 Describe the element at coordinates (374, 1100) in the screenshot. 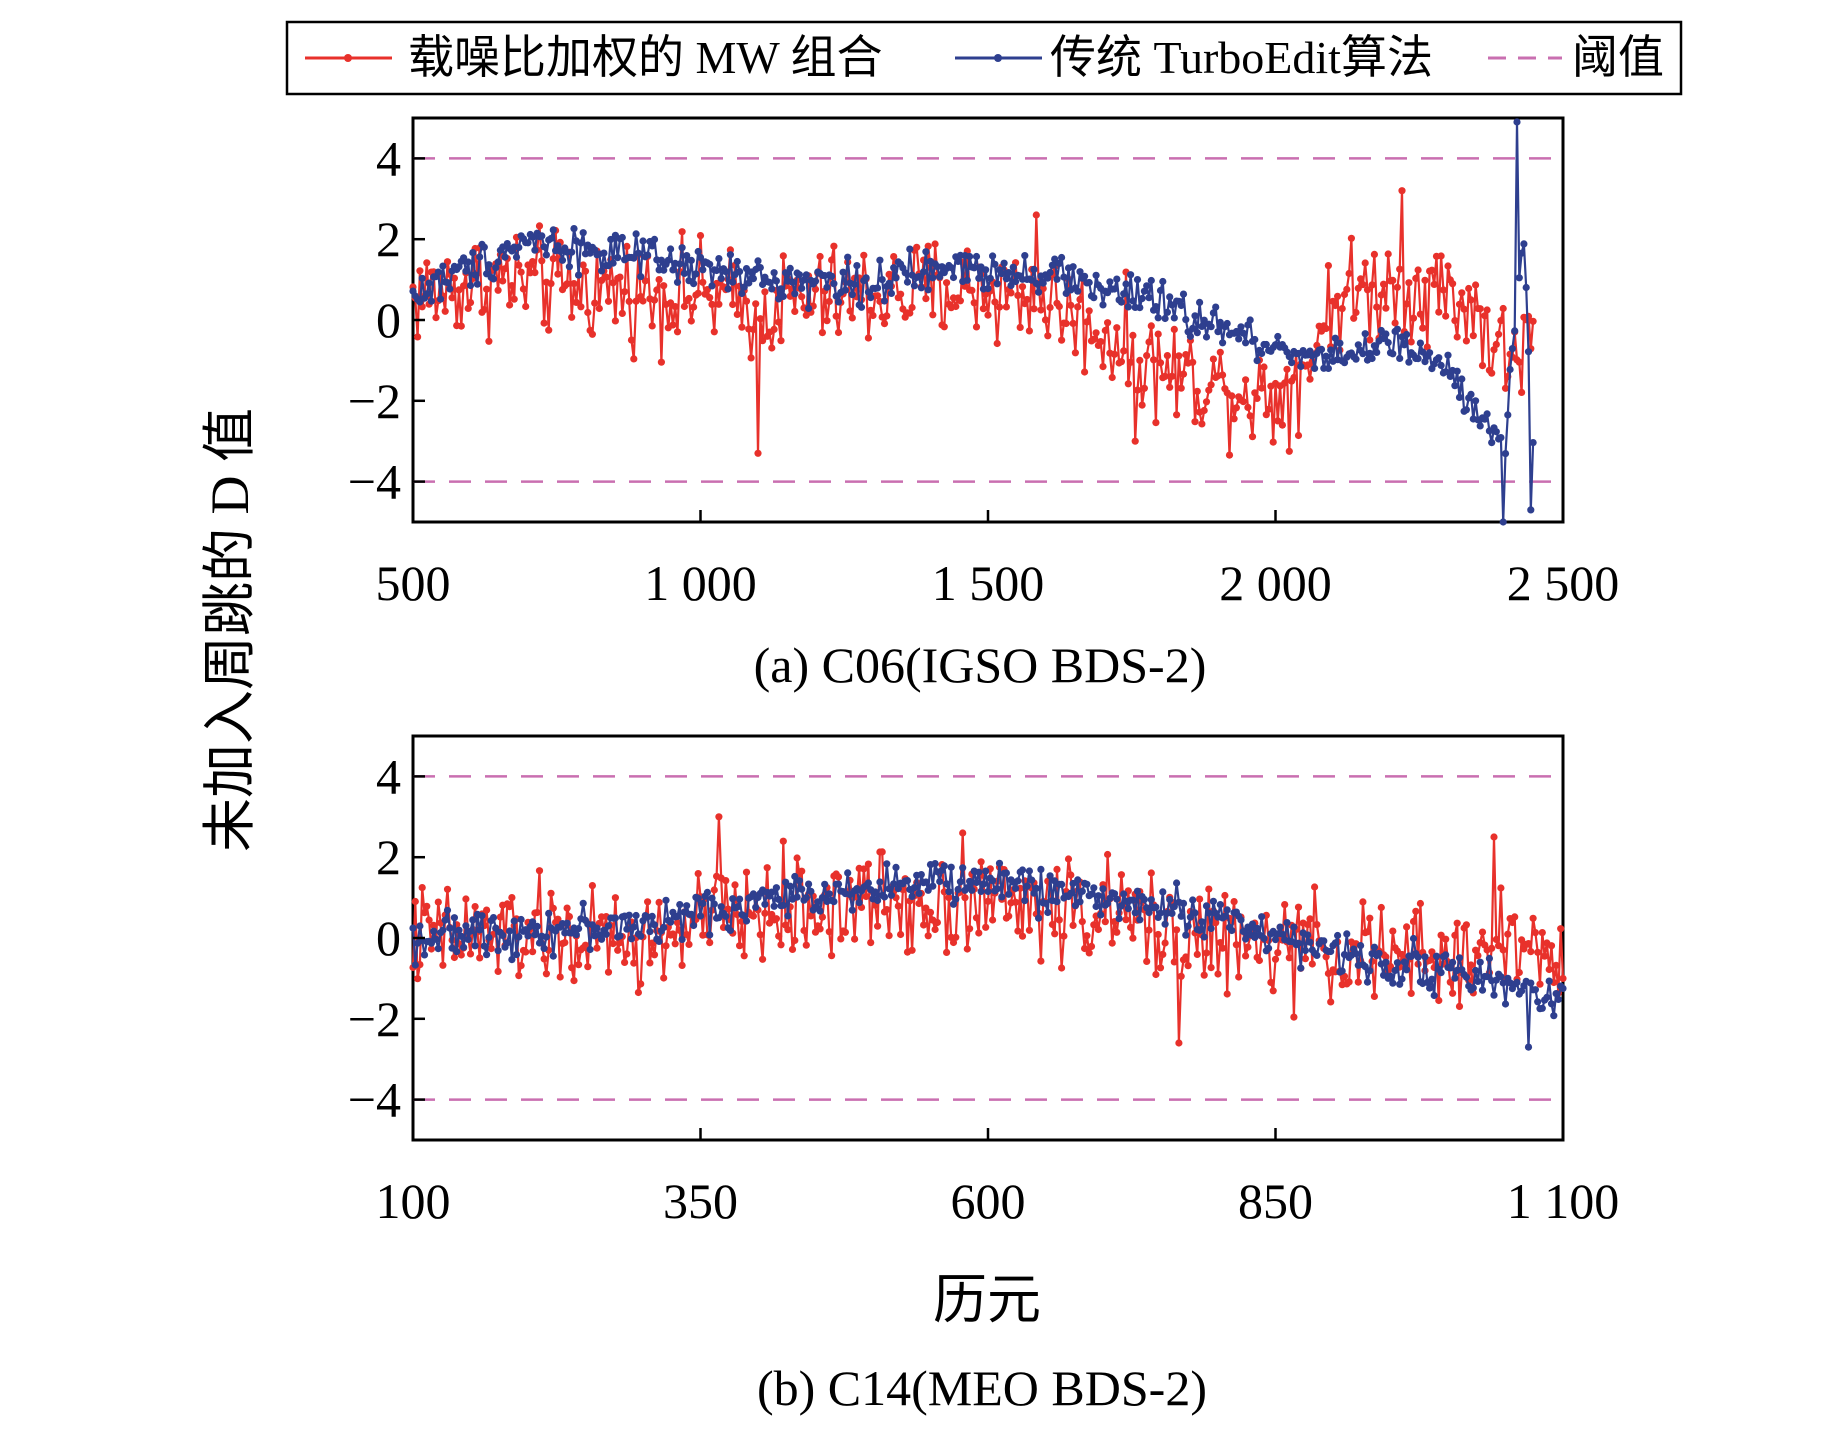

I see `panel-b-ytick-label: −4` at that location.